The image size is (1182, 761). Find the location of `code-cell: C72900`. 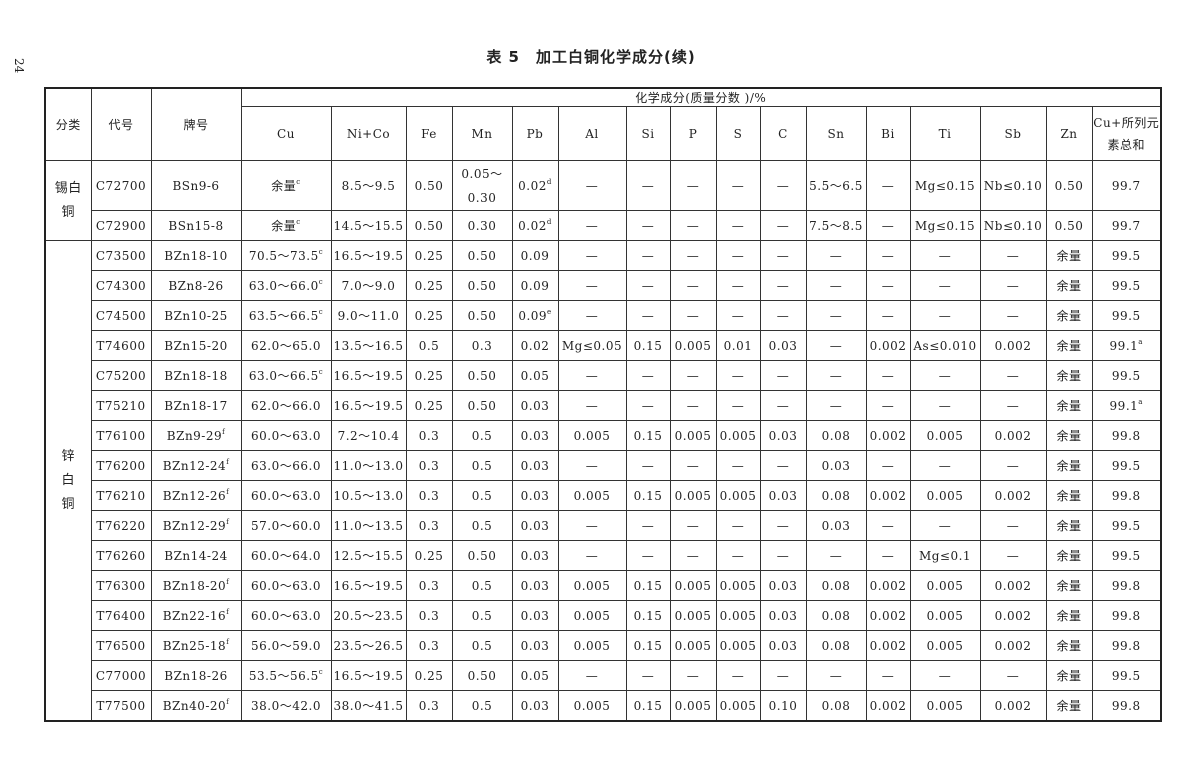

code-cell: C72900 is located at coordinates (121, 225).